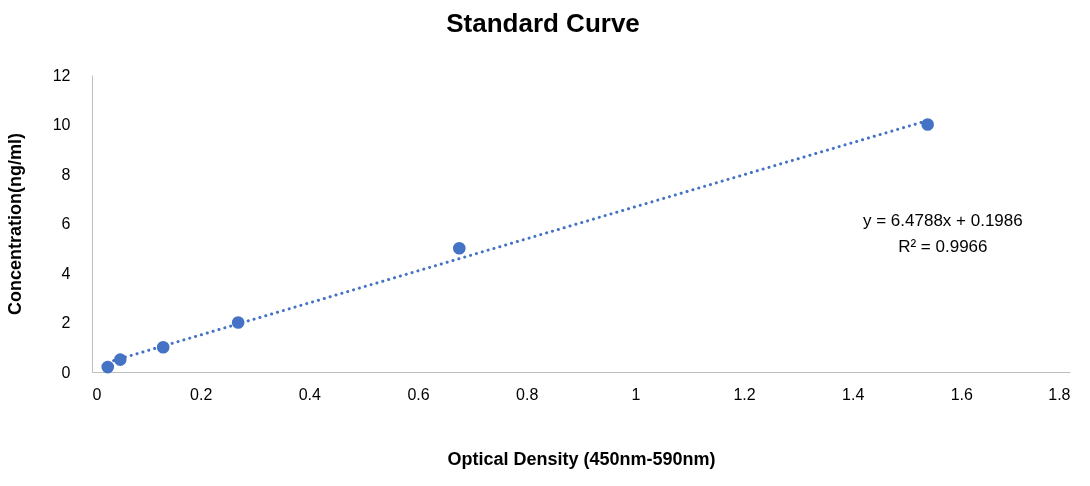  I want to click on chart-title: Standard Curve, so click(543, 23).